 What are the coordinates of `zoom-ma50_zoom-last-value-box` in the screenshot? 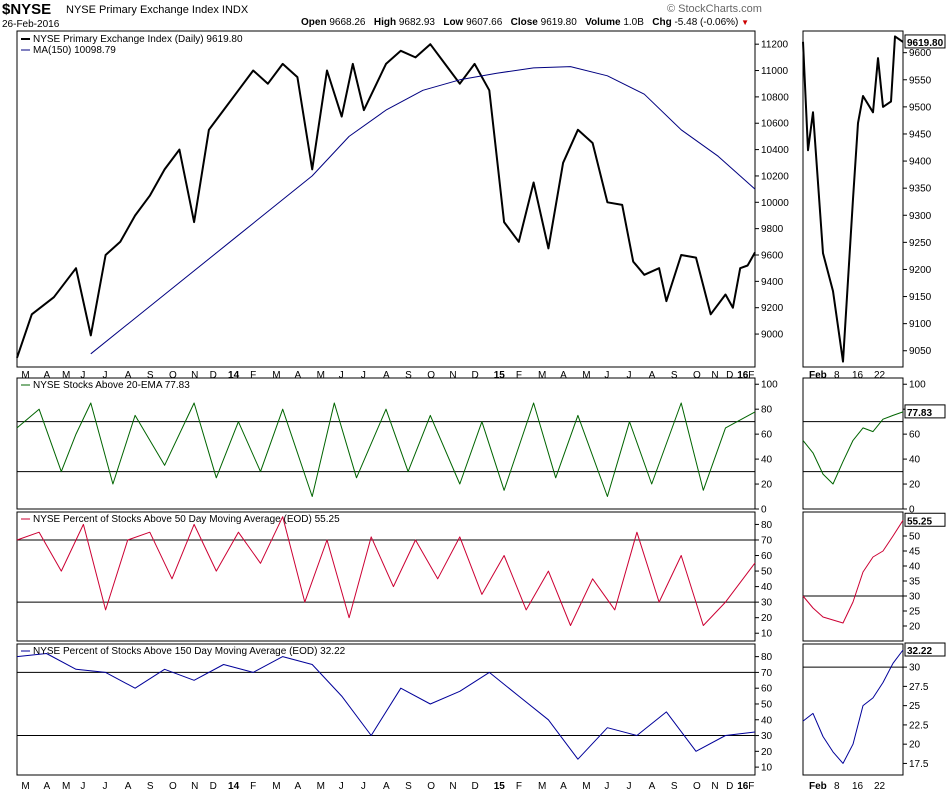 It's located at (925, 519).